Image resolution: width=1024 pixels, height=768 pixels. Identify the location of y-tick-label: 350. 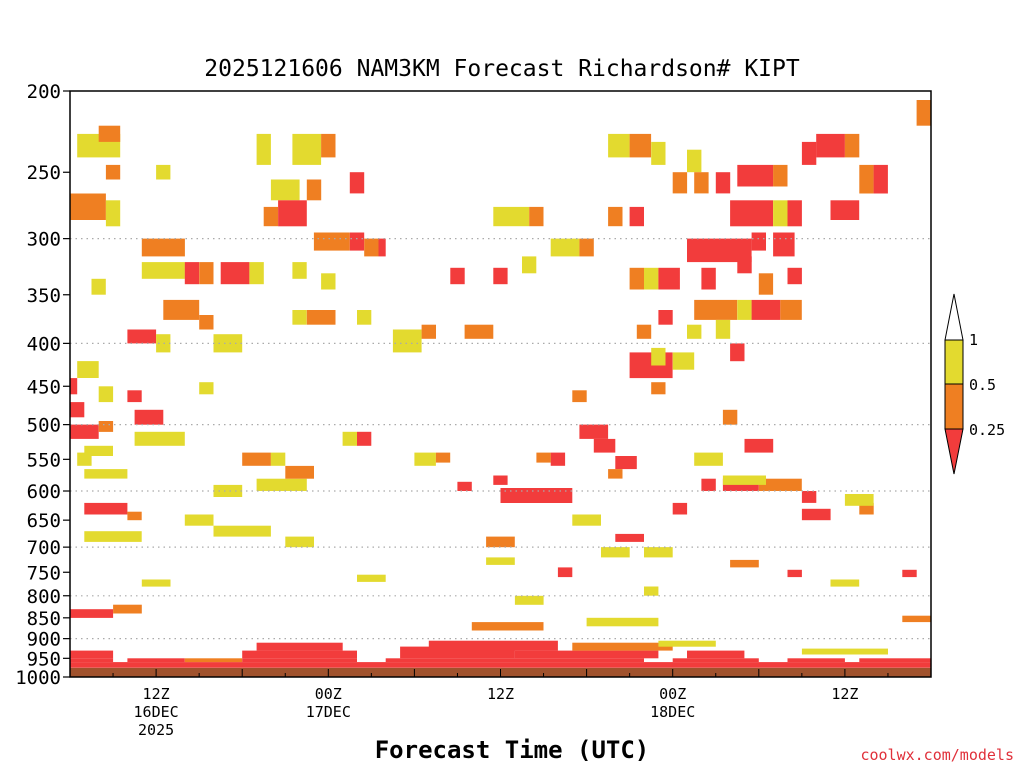
(44, 296).